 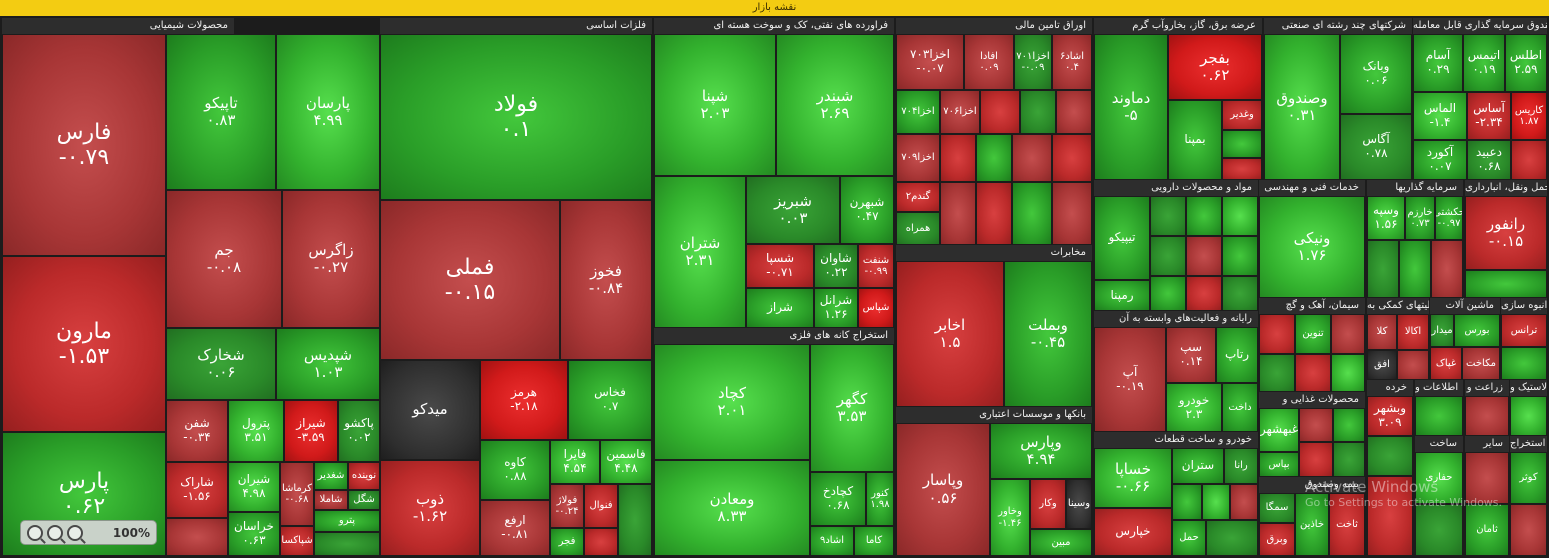 What do you see at coordinates (989, 62) in the screenshot?
I see `tile-akhza703: افادا ۰.۰۹` at bounding box center [989, 62].